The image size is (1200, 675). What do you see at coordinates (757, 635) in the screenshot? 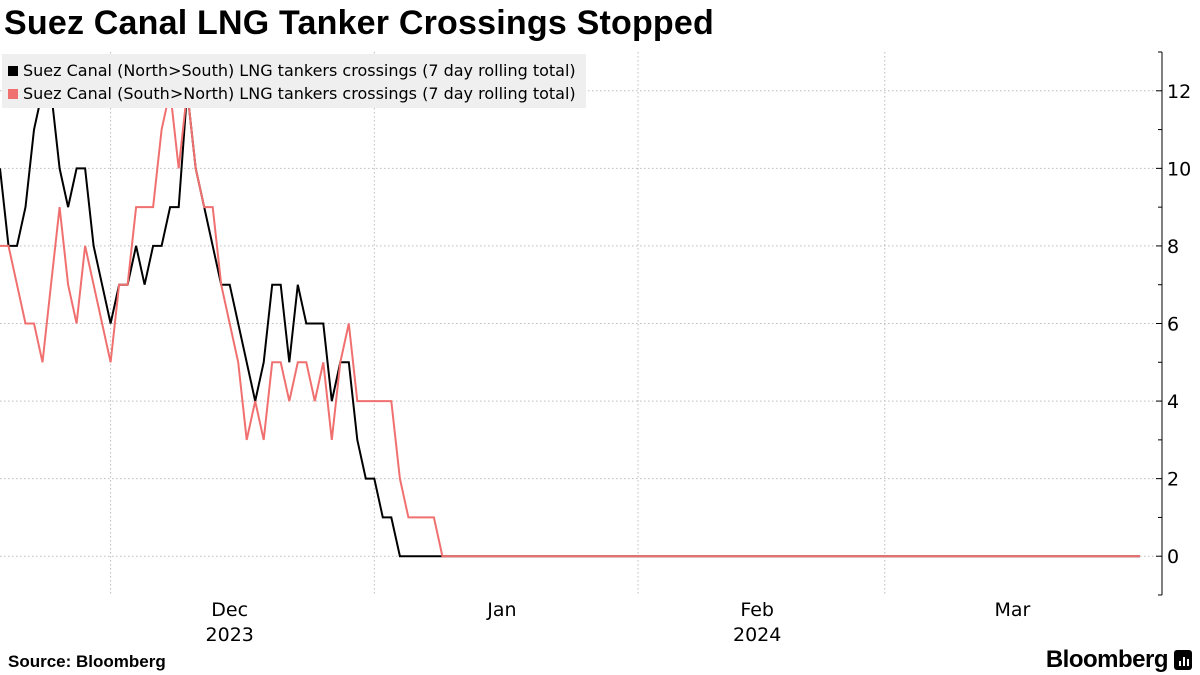
I see `x-tick-sublabel-feb: 2024` at bounding box center [757, 635].